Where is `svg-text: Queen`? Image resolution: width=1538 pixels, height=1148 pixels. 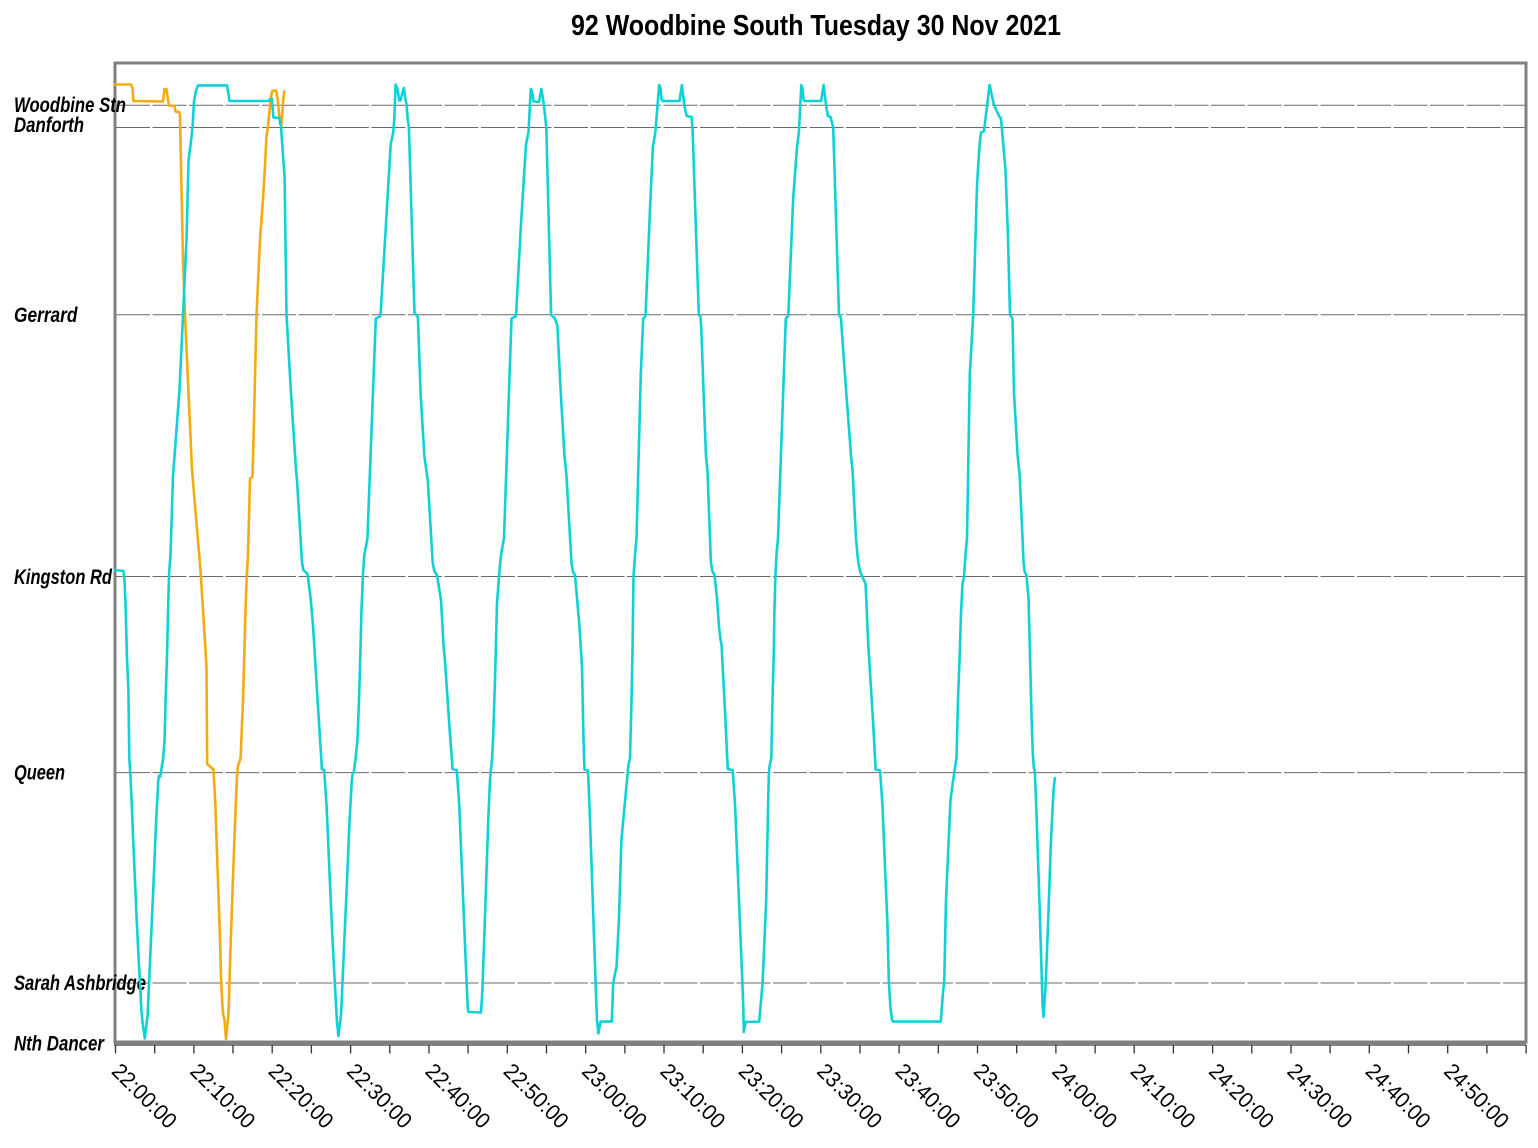
svg-text: Queen is located at coordinates (39, 773).